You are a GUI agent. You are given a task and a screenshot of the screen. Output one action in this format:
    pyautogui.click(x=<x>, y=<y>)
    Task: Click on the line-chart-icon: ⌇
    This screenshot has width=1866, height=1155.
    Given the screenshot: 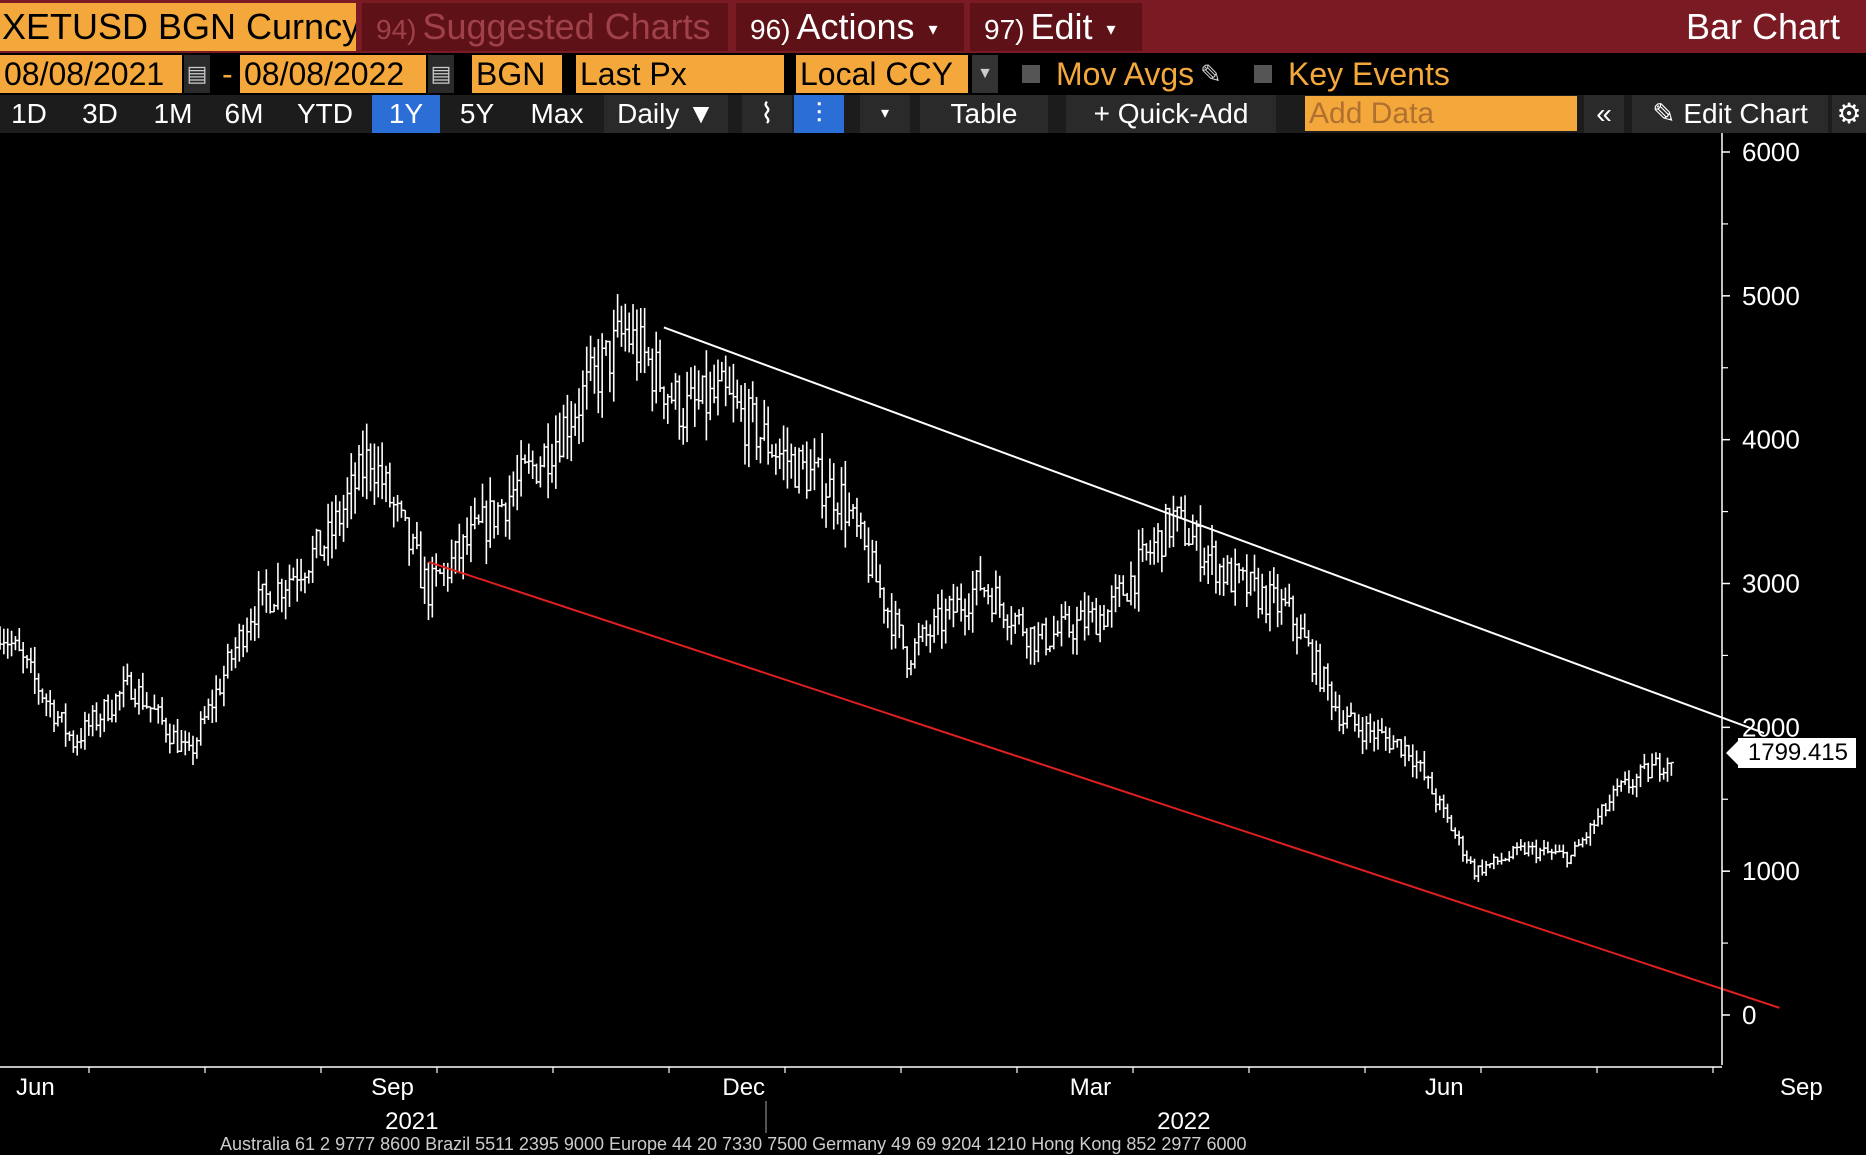 What is the action you would take?
    pyautogui.click(x=767, y=114)
    